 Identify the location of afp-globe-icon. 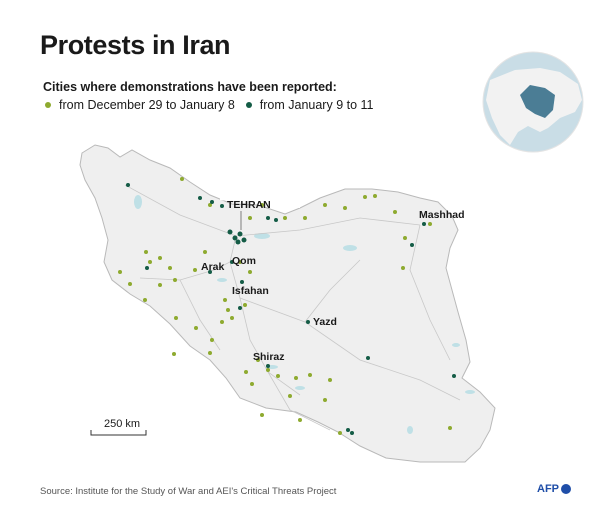
(566, 489).